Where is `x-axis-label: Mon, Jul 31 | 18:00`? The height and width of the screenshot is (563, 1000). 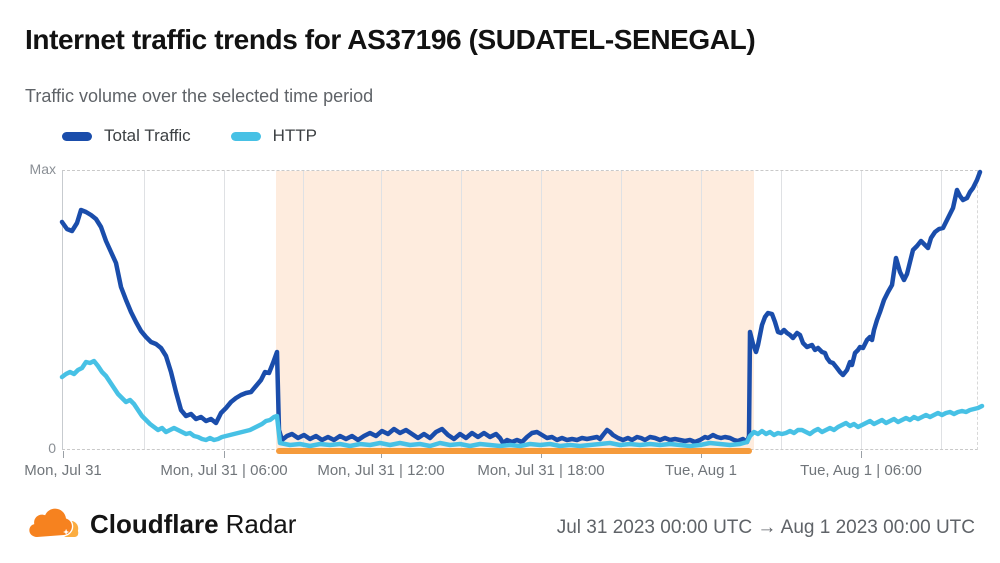 x-axis-label: Mon, Jul 31 | 18:00 is located at coordinates (541, 470).